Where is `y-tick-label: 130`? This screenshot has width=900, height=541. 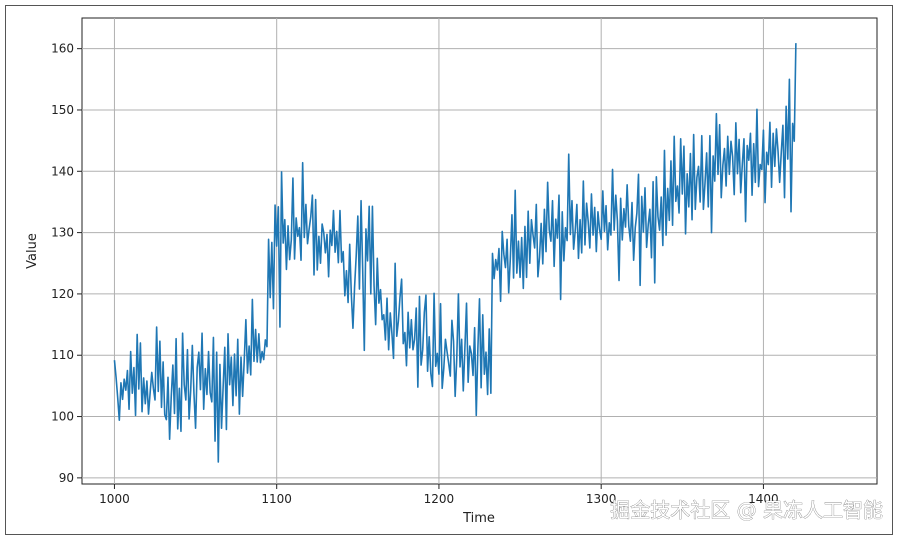
y-tick-label: 130 is located at coordinates (62, 233).